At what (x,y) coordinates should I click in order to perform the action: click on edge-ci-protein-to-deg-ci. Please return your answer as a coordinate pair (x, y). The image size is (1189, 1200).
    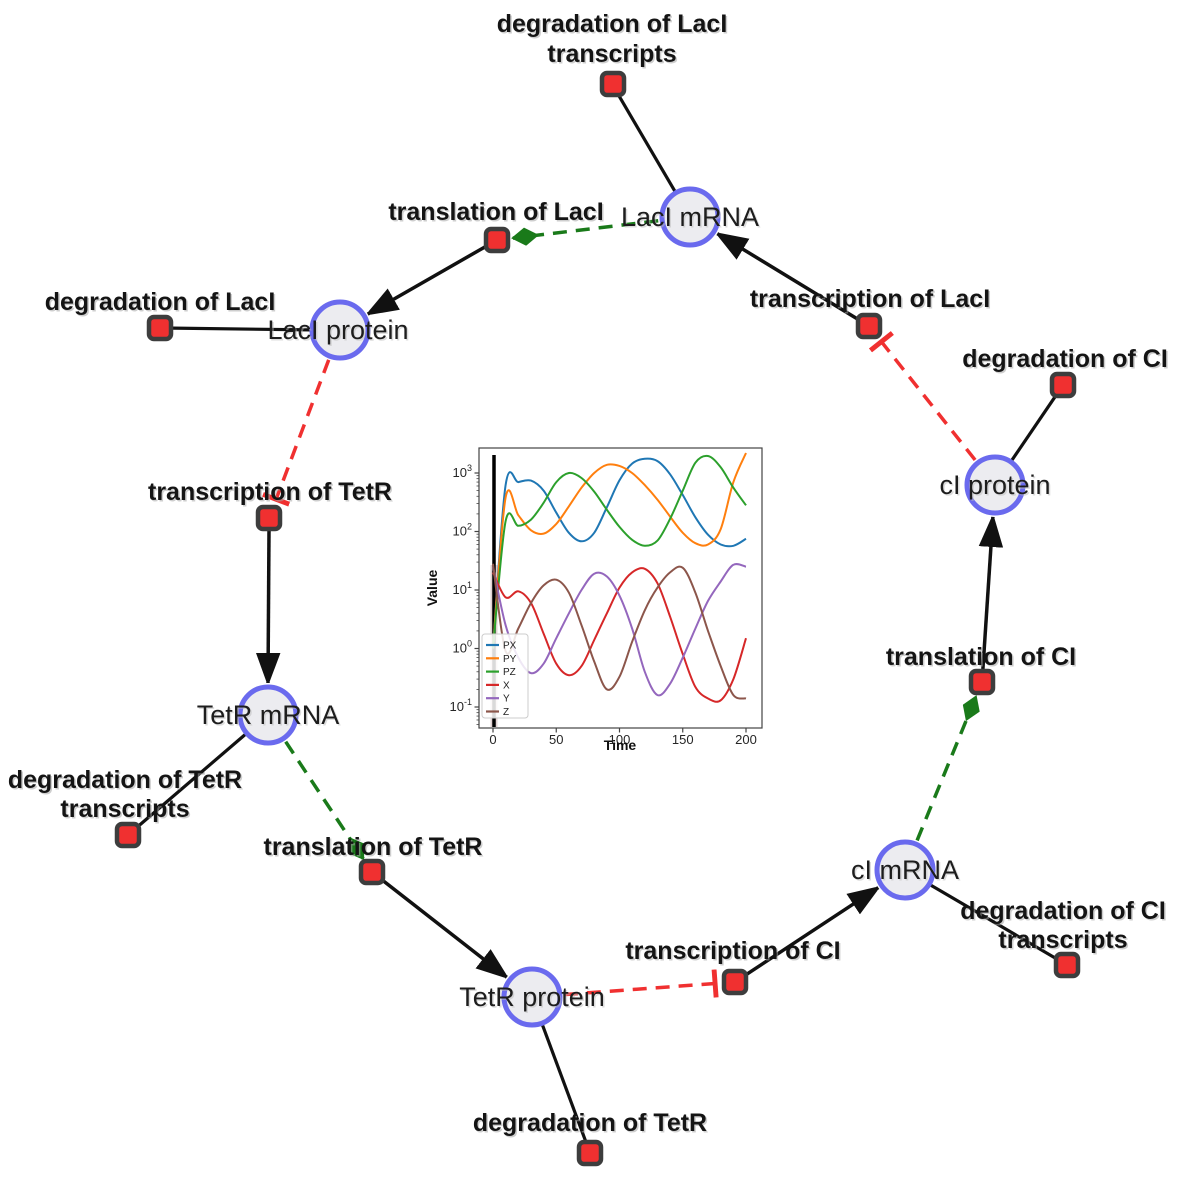
    Looking at the image, I should click on (1034, 428).